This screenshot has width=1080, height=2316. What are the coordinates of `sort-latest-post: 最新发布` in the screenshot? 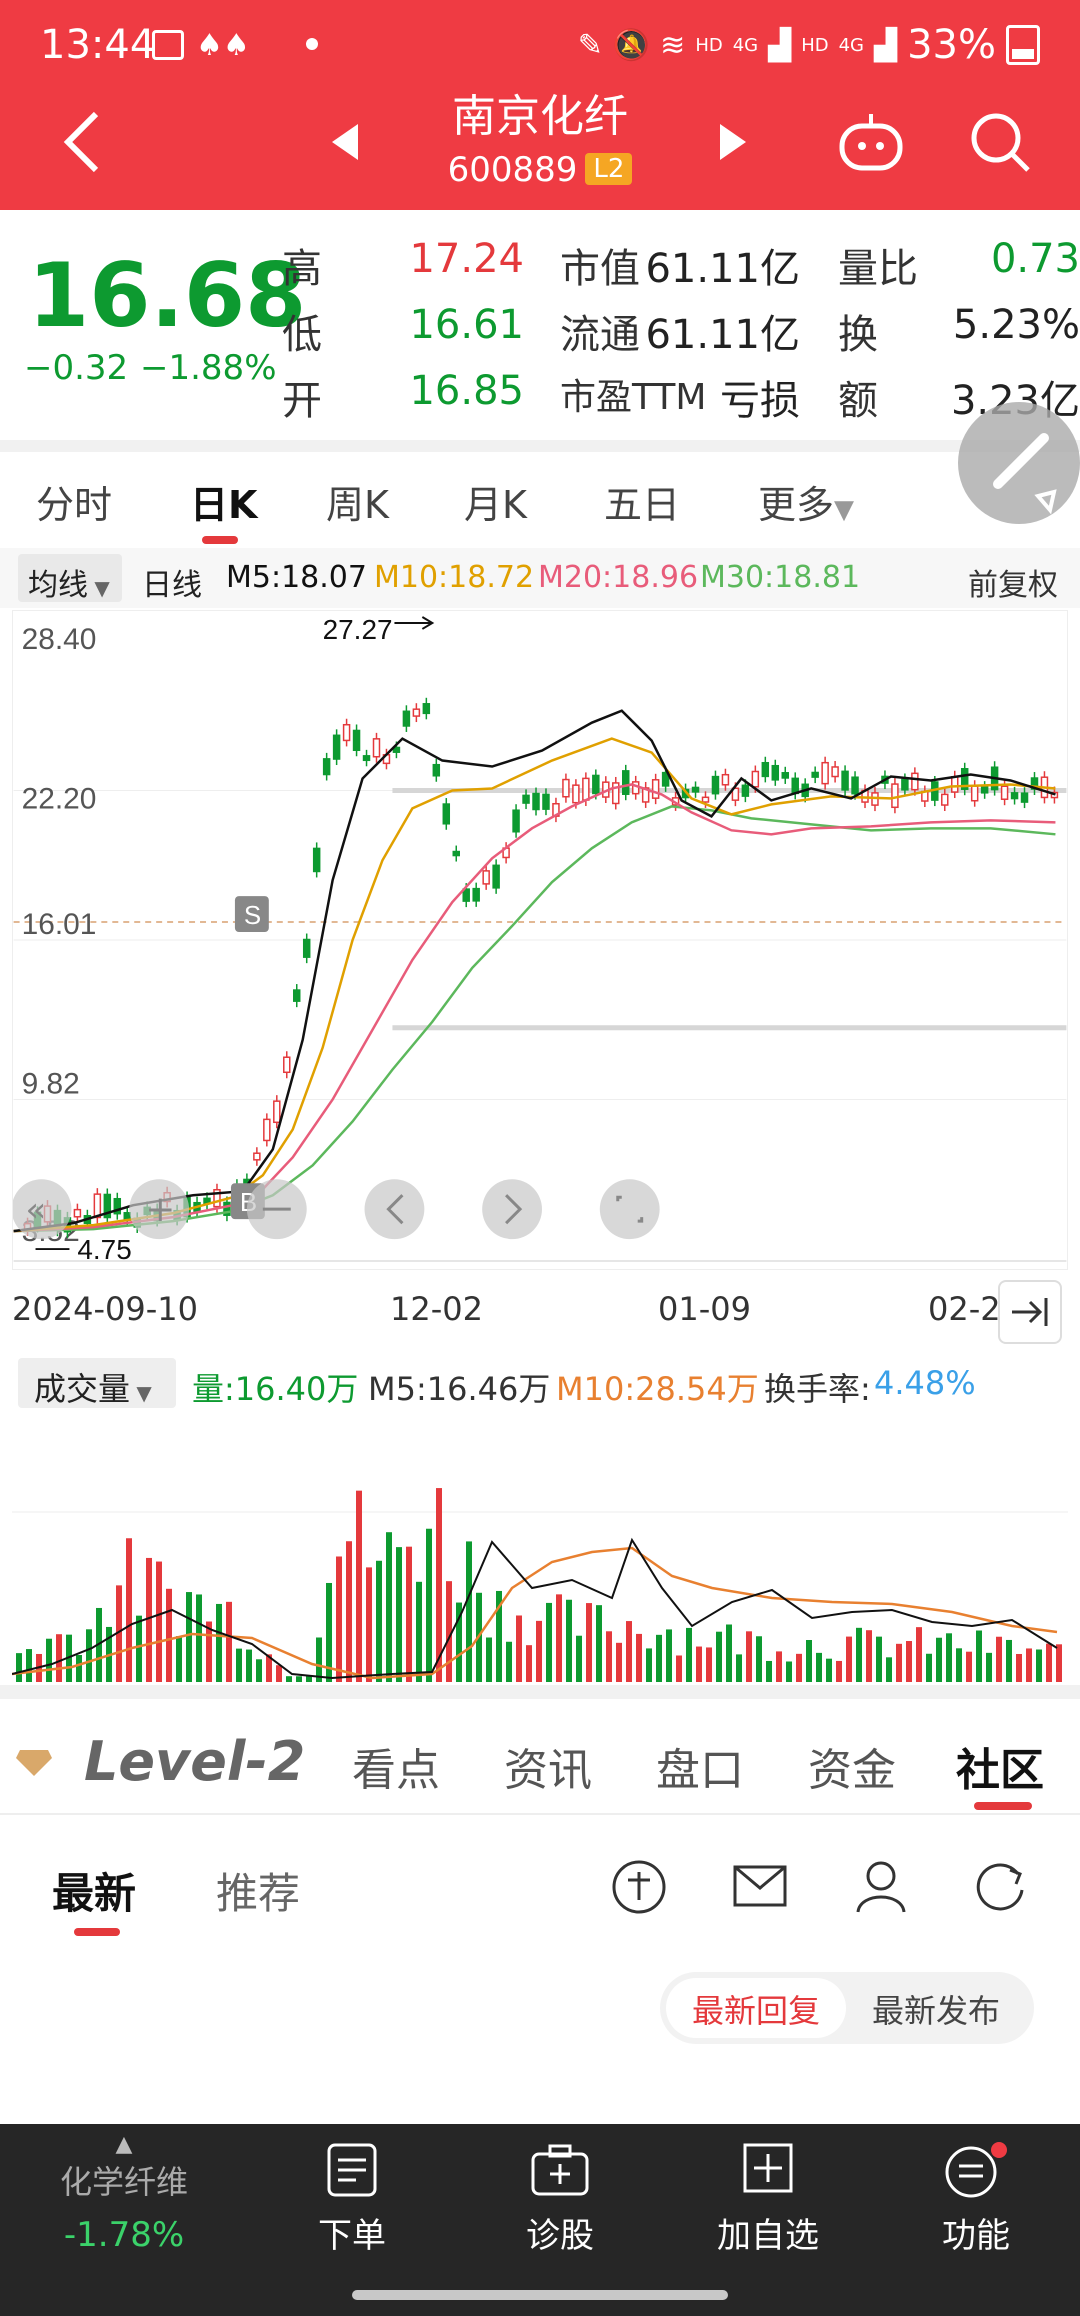 It's located at (936, 2011).